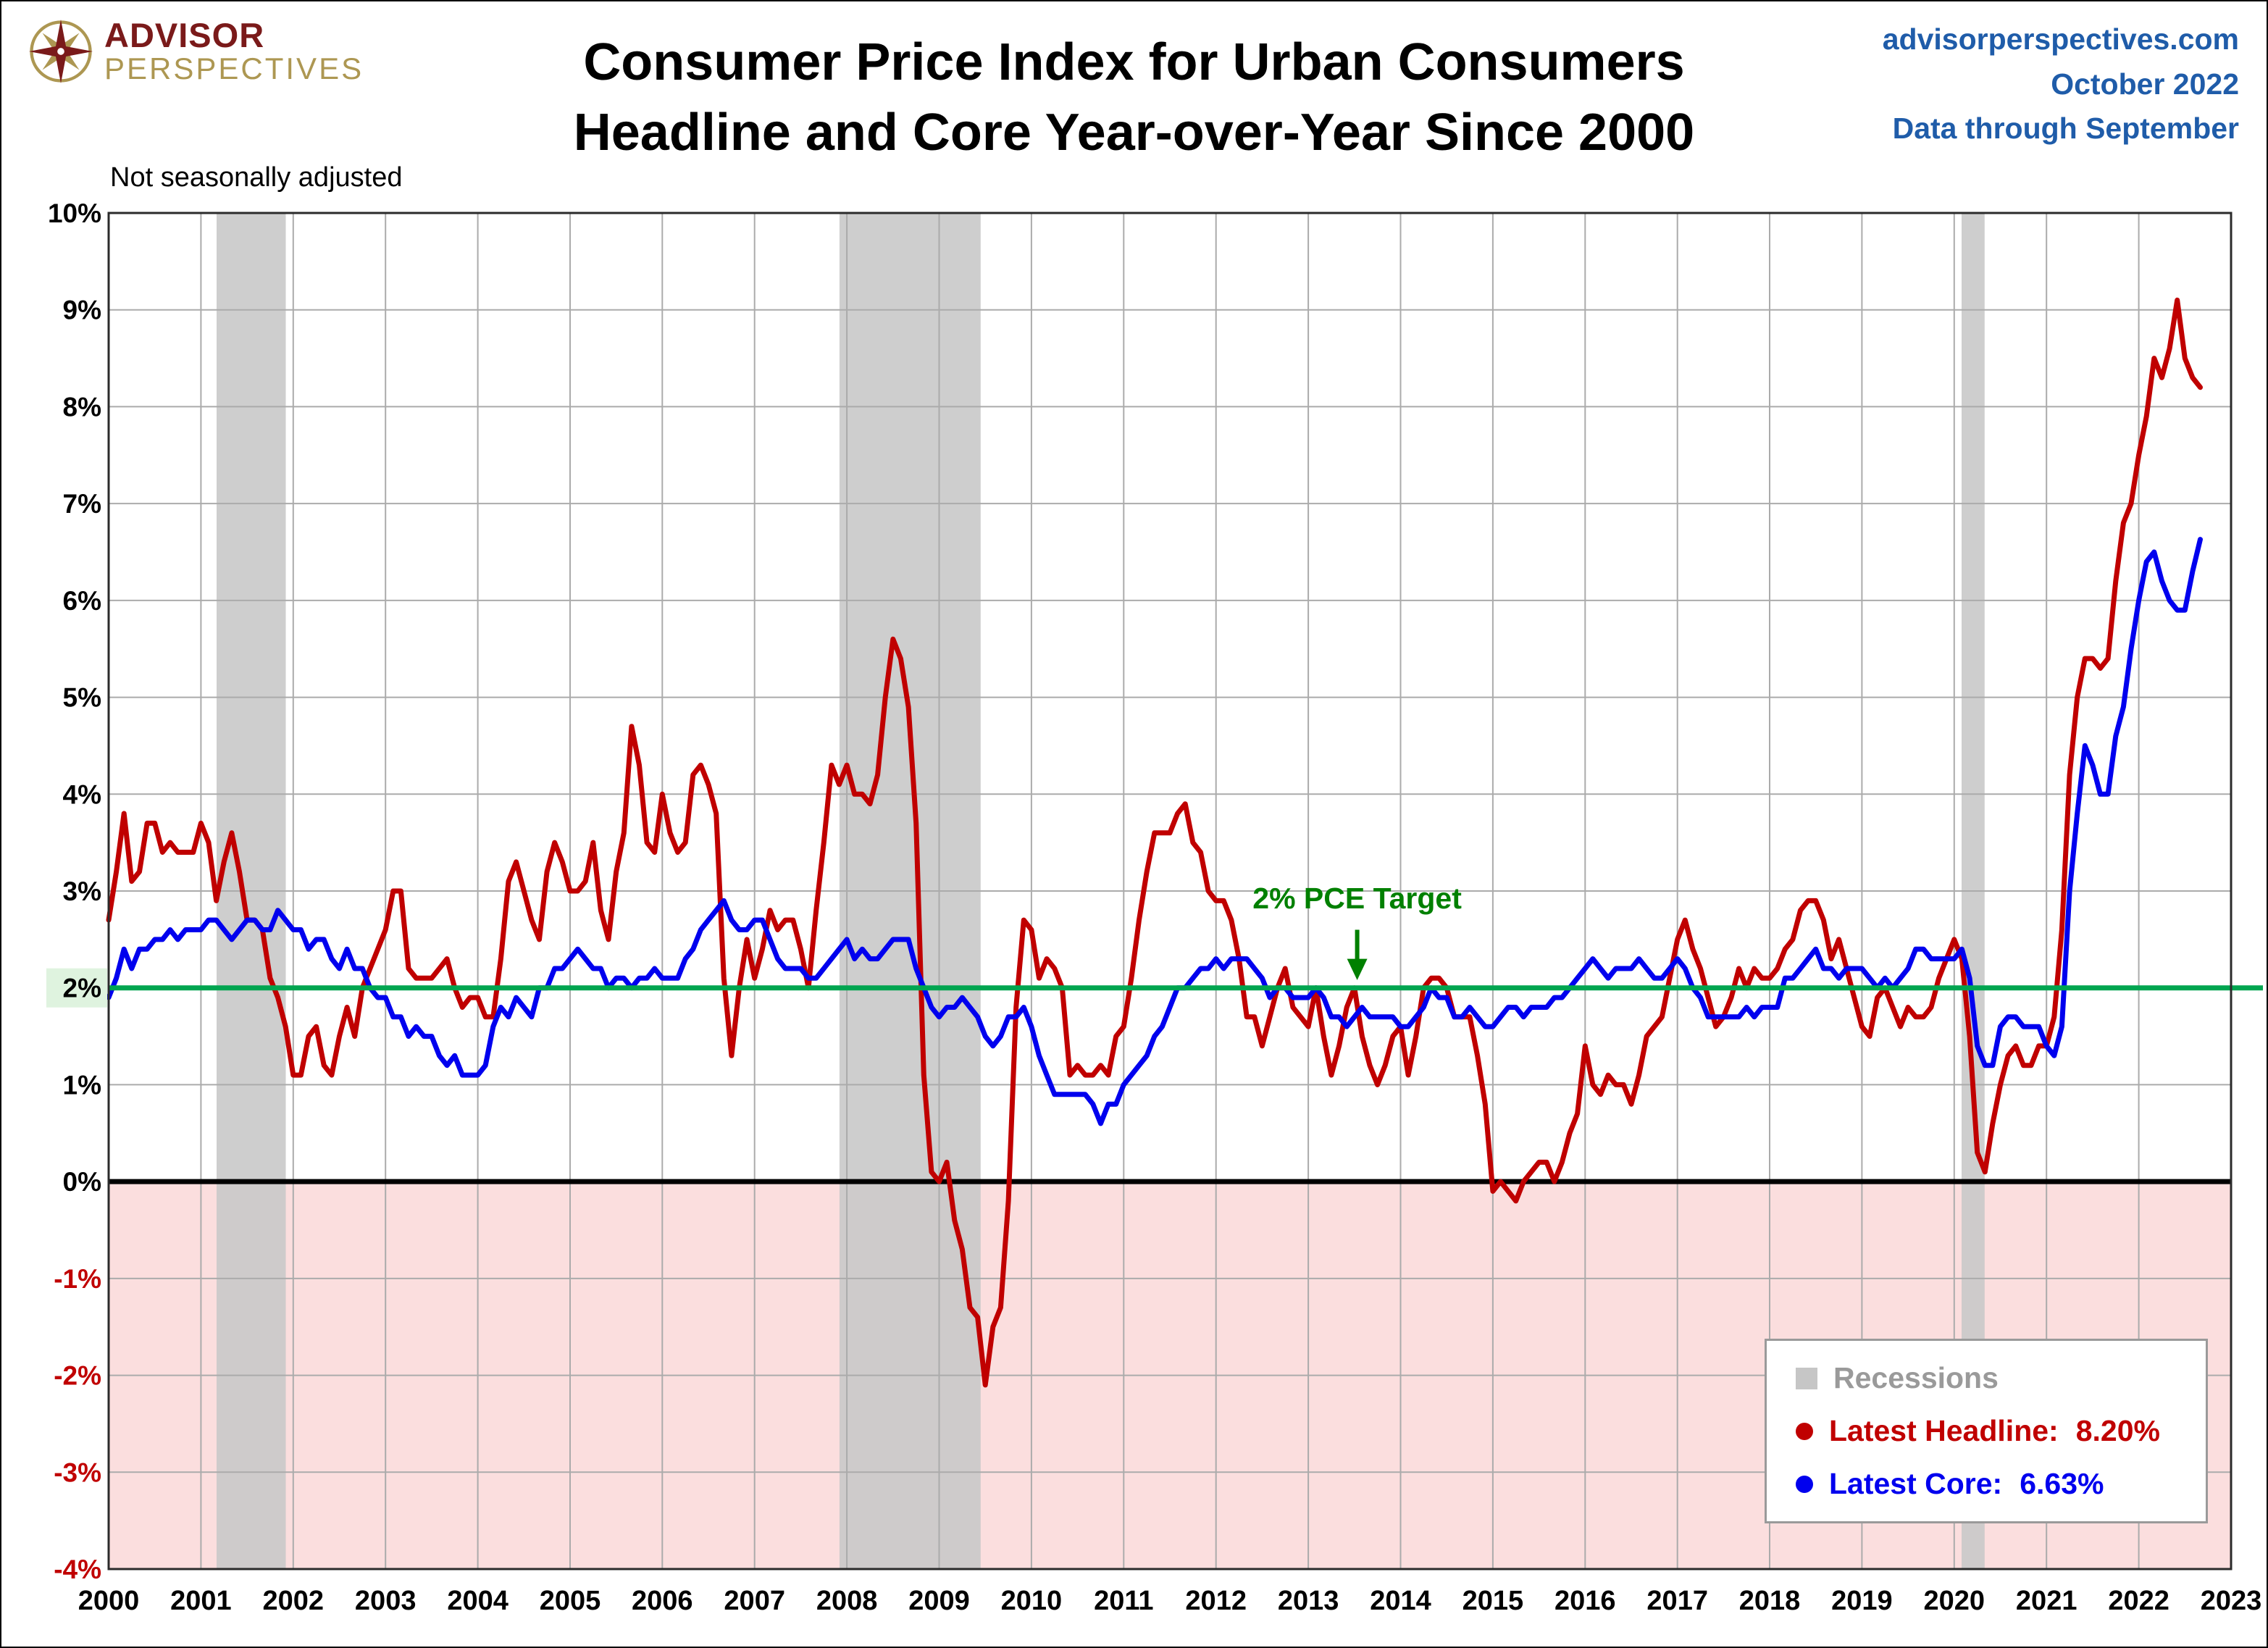 This screenshot has width=2268, height=1648. I want to click on y-tick-label: 0%, so click(82, 1182).